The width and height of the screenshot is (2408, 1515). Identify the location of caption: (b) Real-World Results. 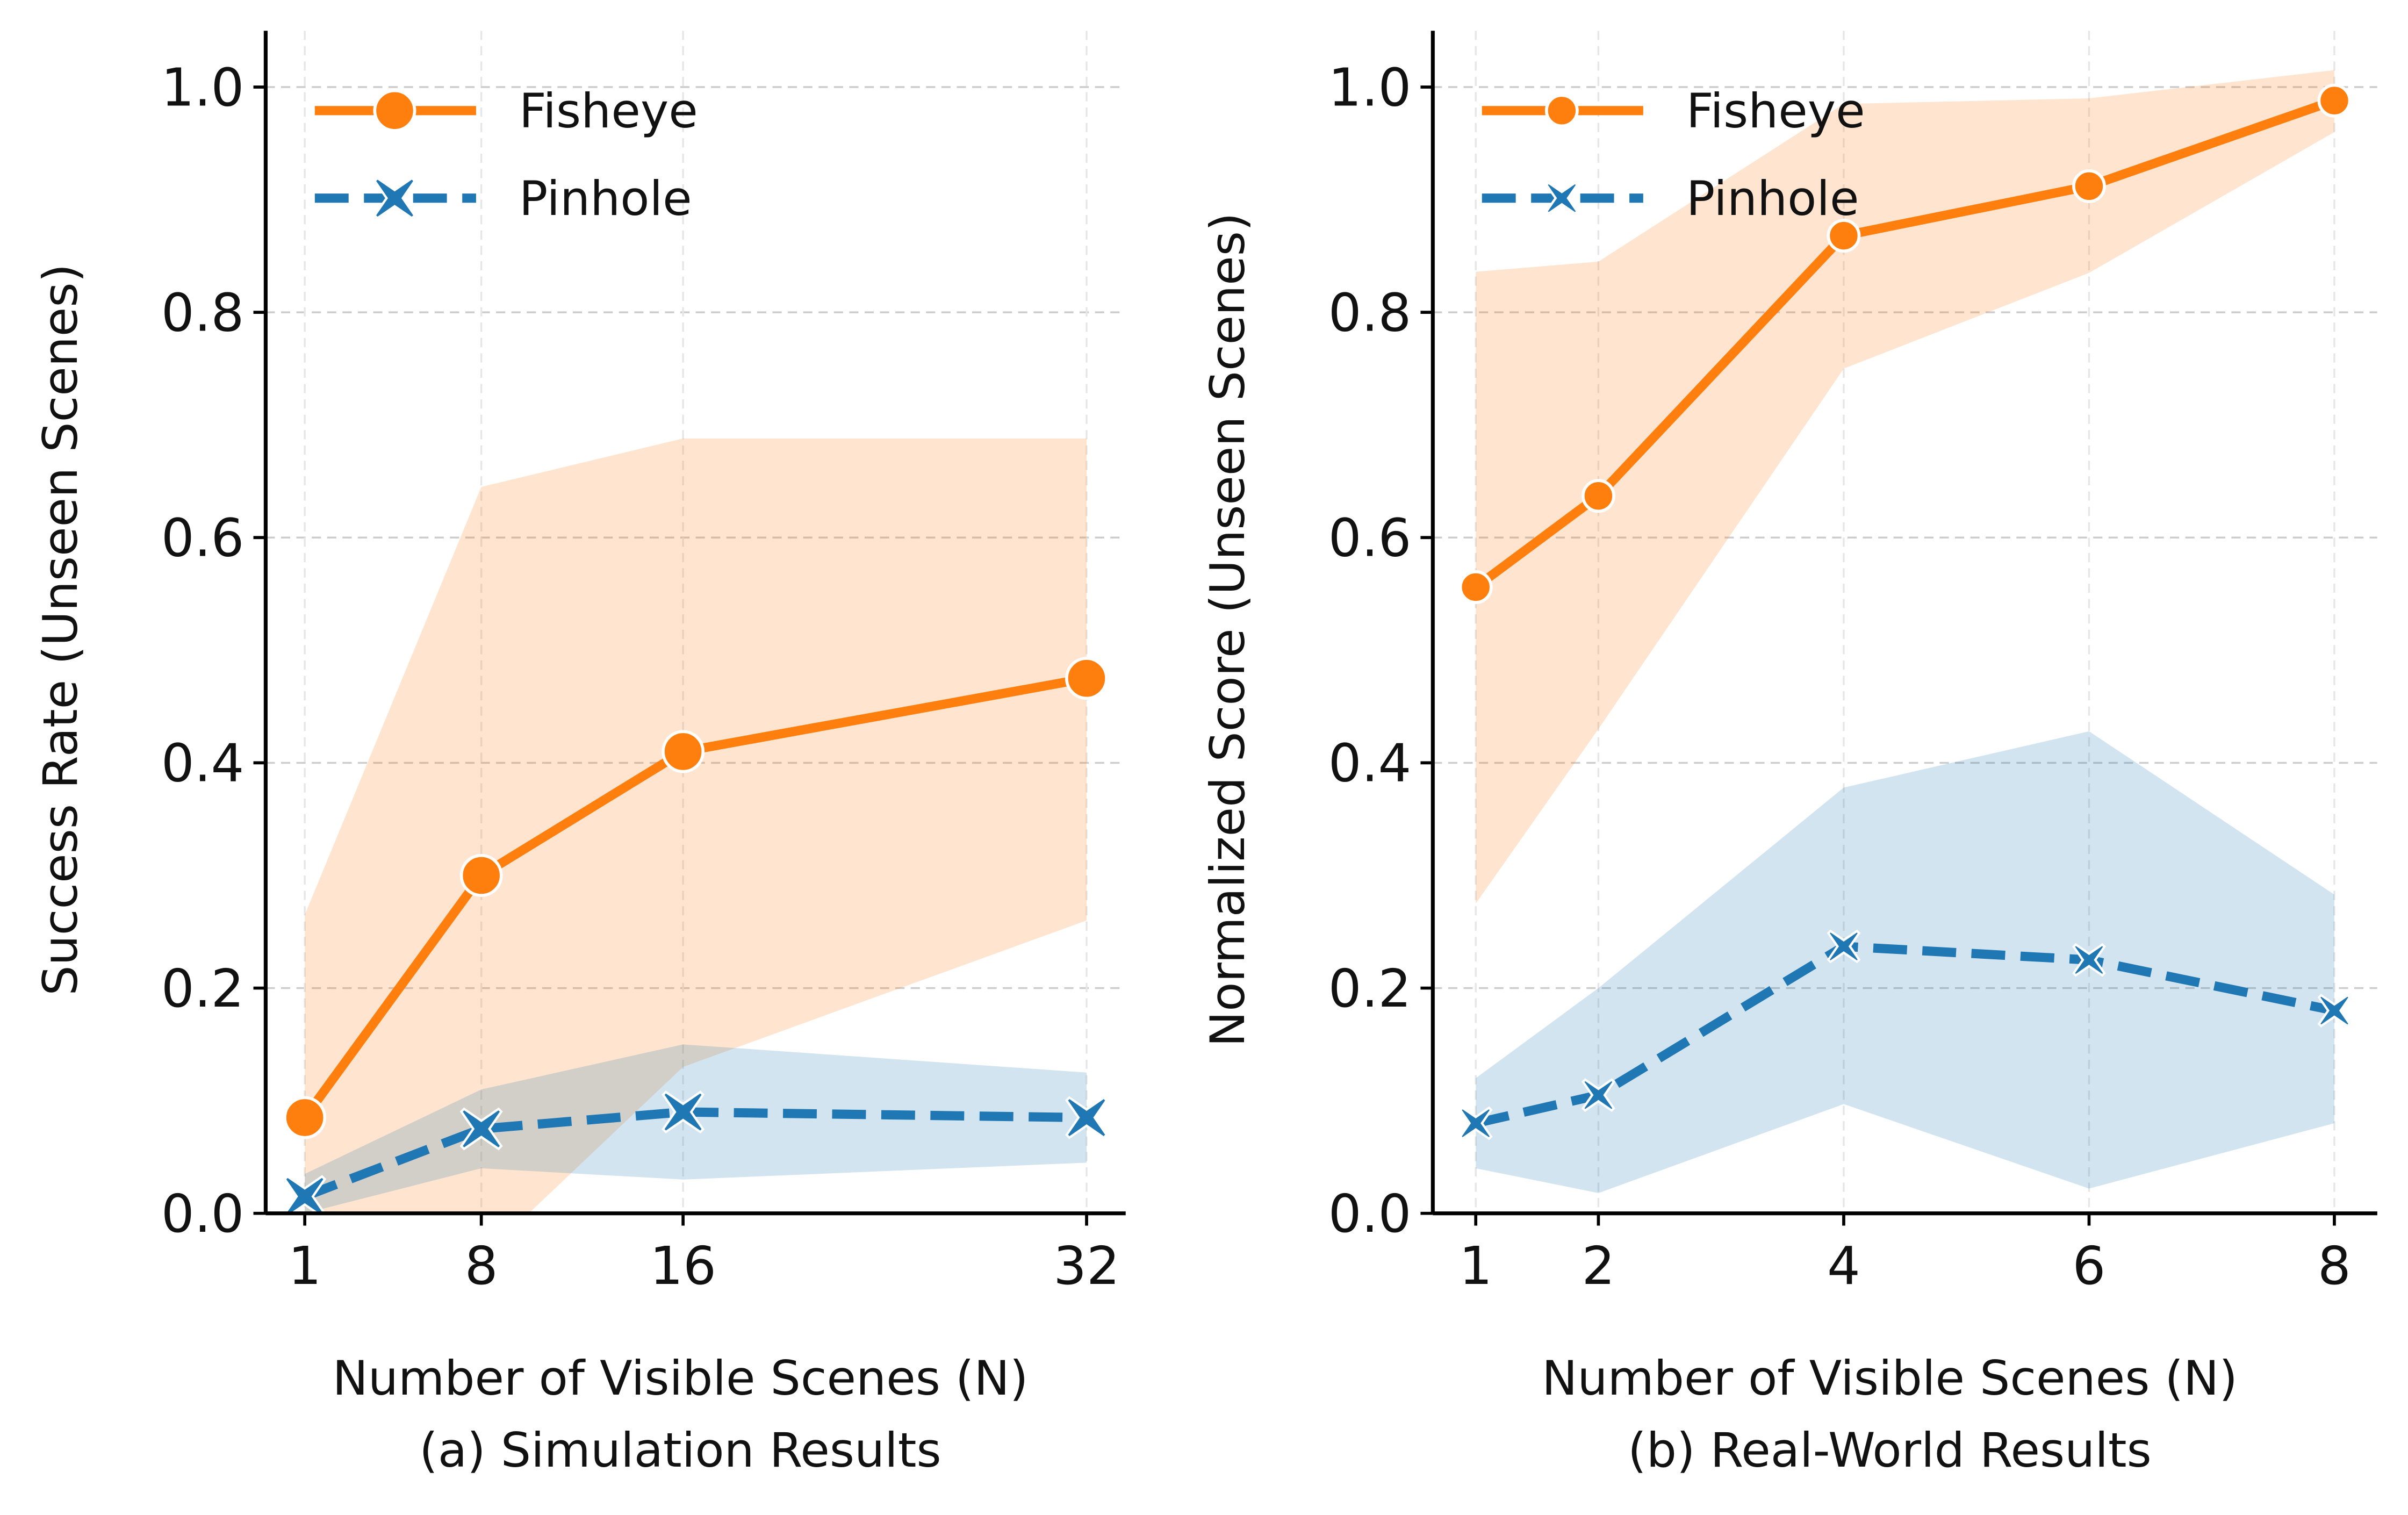
(1890, 1450).